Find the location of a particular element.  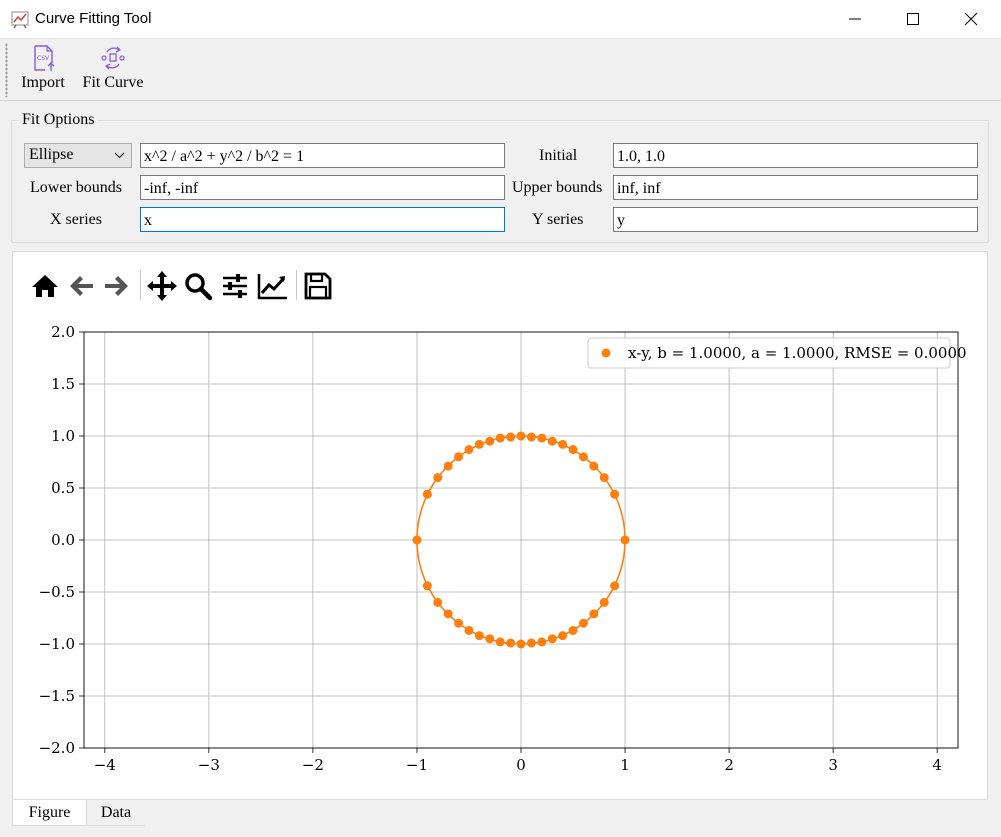

back-arrow-icon is located at coordinates (81, 286).